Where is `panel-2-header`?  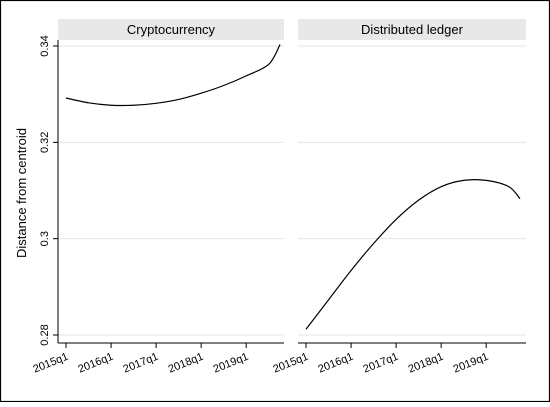 panel-2-header is located at coordinates (412, 29).